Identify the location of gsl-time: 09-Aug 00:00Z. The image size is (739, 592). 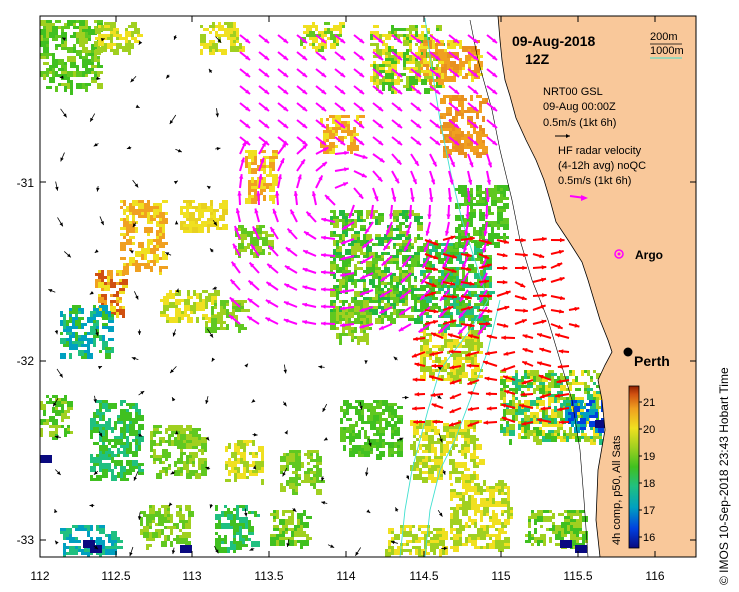
(579, 107).